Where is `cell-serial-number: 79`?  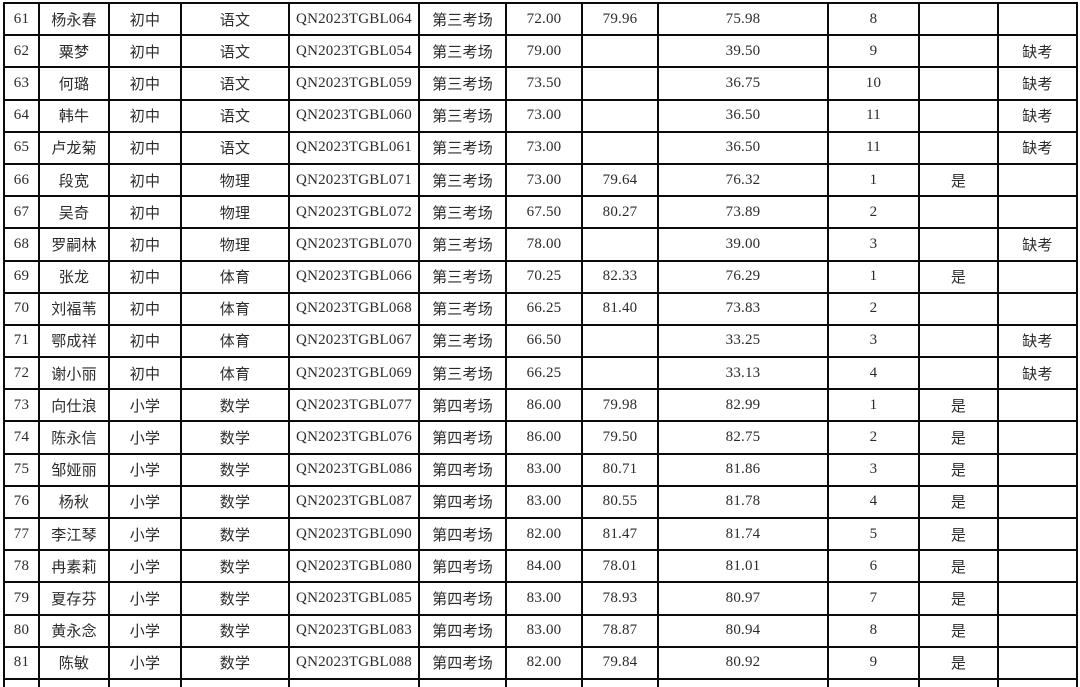
cell-serial-number: 79 is located at coordinates (21, 598).